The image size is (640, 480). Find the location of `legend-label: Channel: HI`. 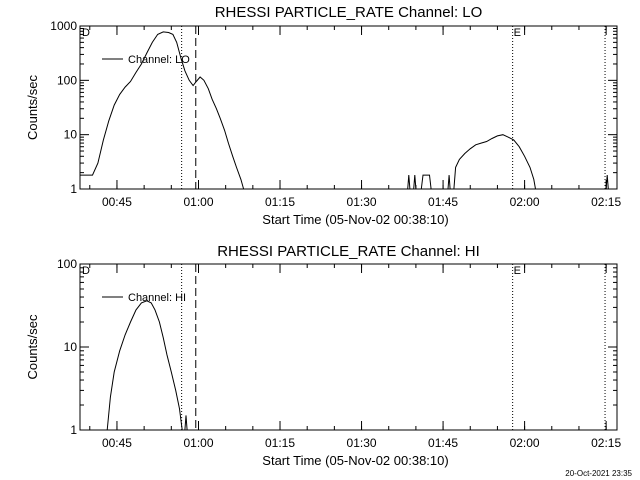

legend-label: Channel: HI is located at coordinates (157, 298).